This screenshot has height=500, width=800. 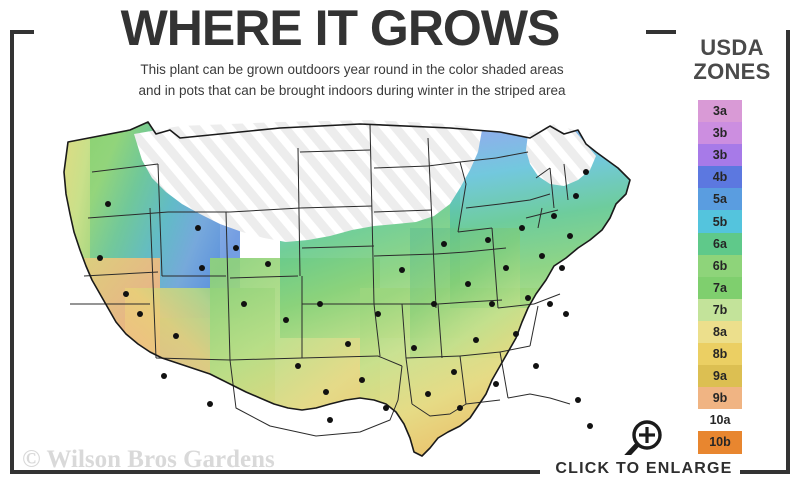 I want to click on legend-swatch-3a: 3a, so click(x=720, y=111).